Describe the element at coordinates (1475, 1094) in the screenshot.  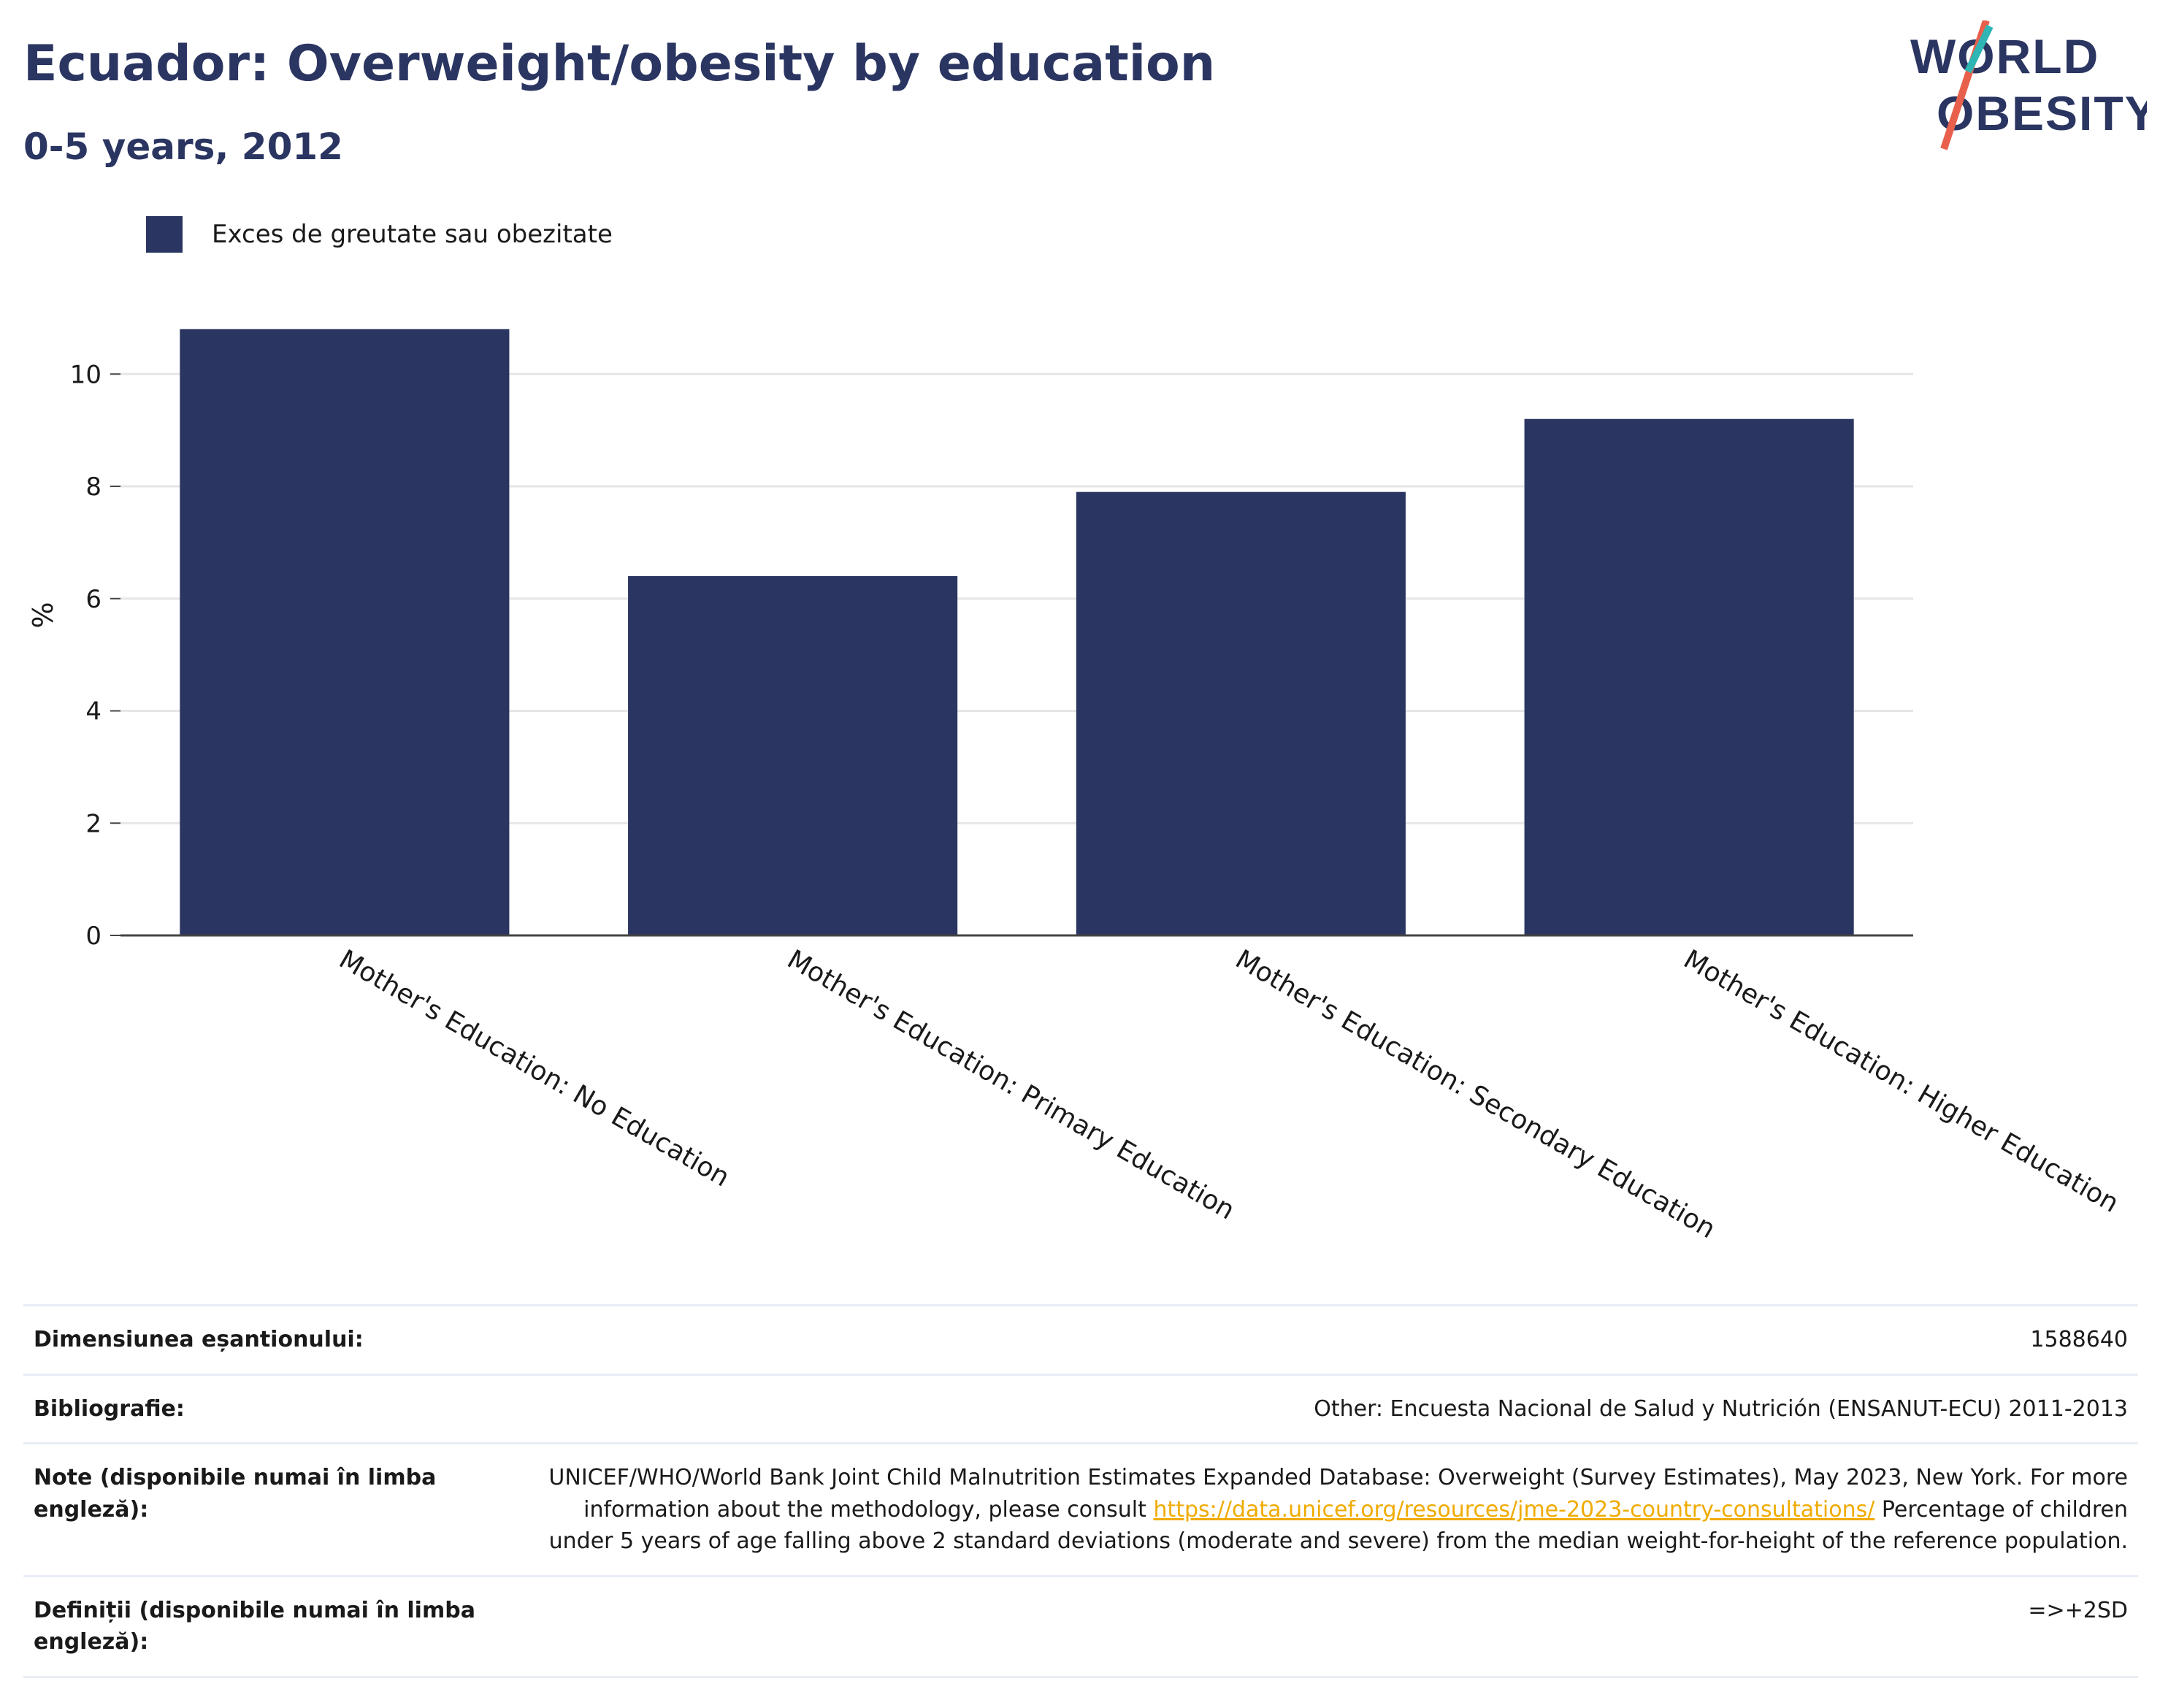
I see `x-tick-label: Mother's Education: Secondary Education` at that location.